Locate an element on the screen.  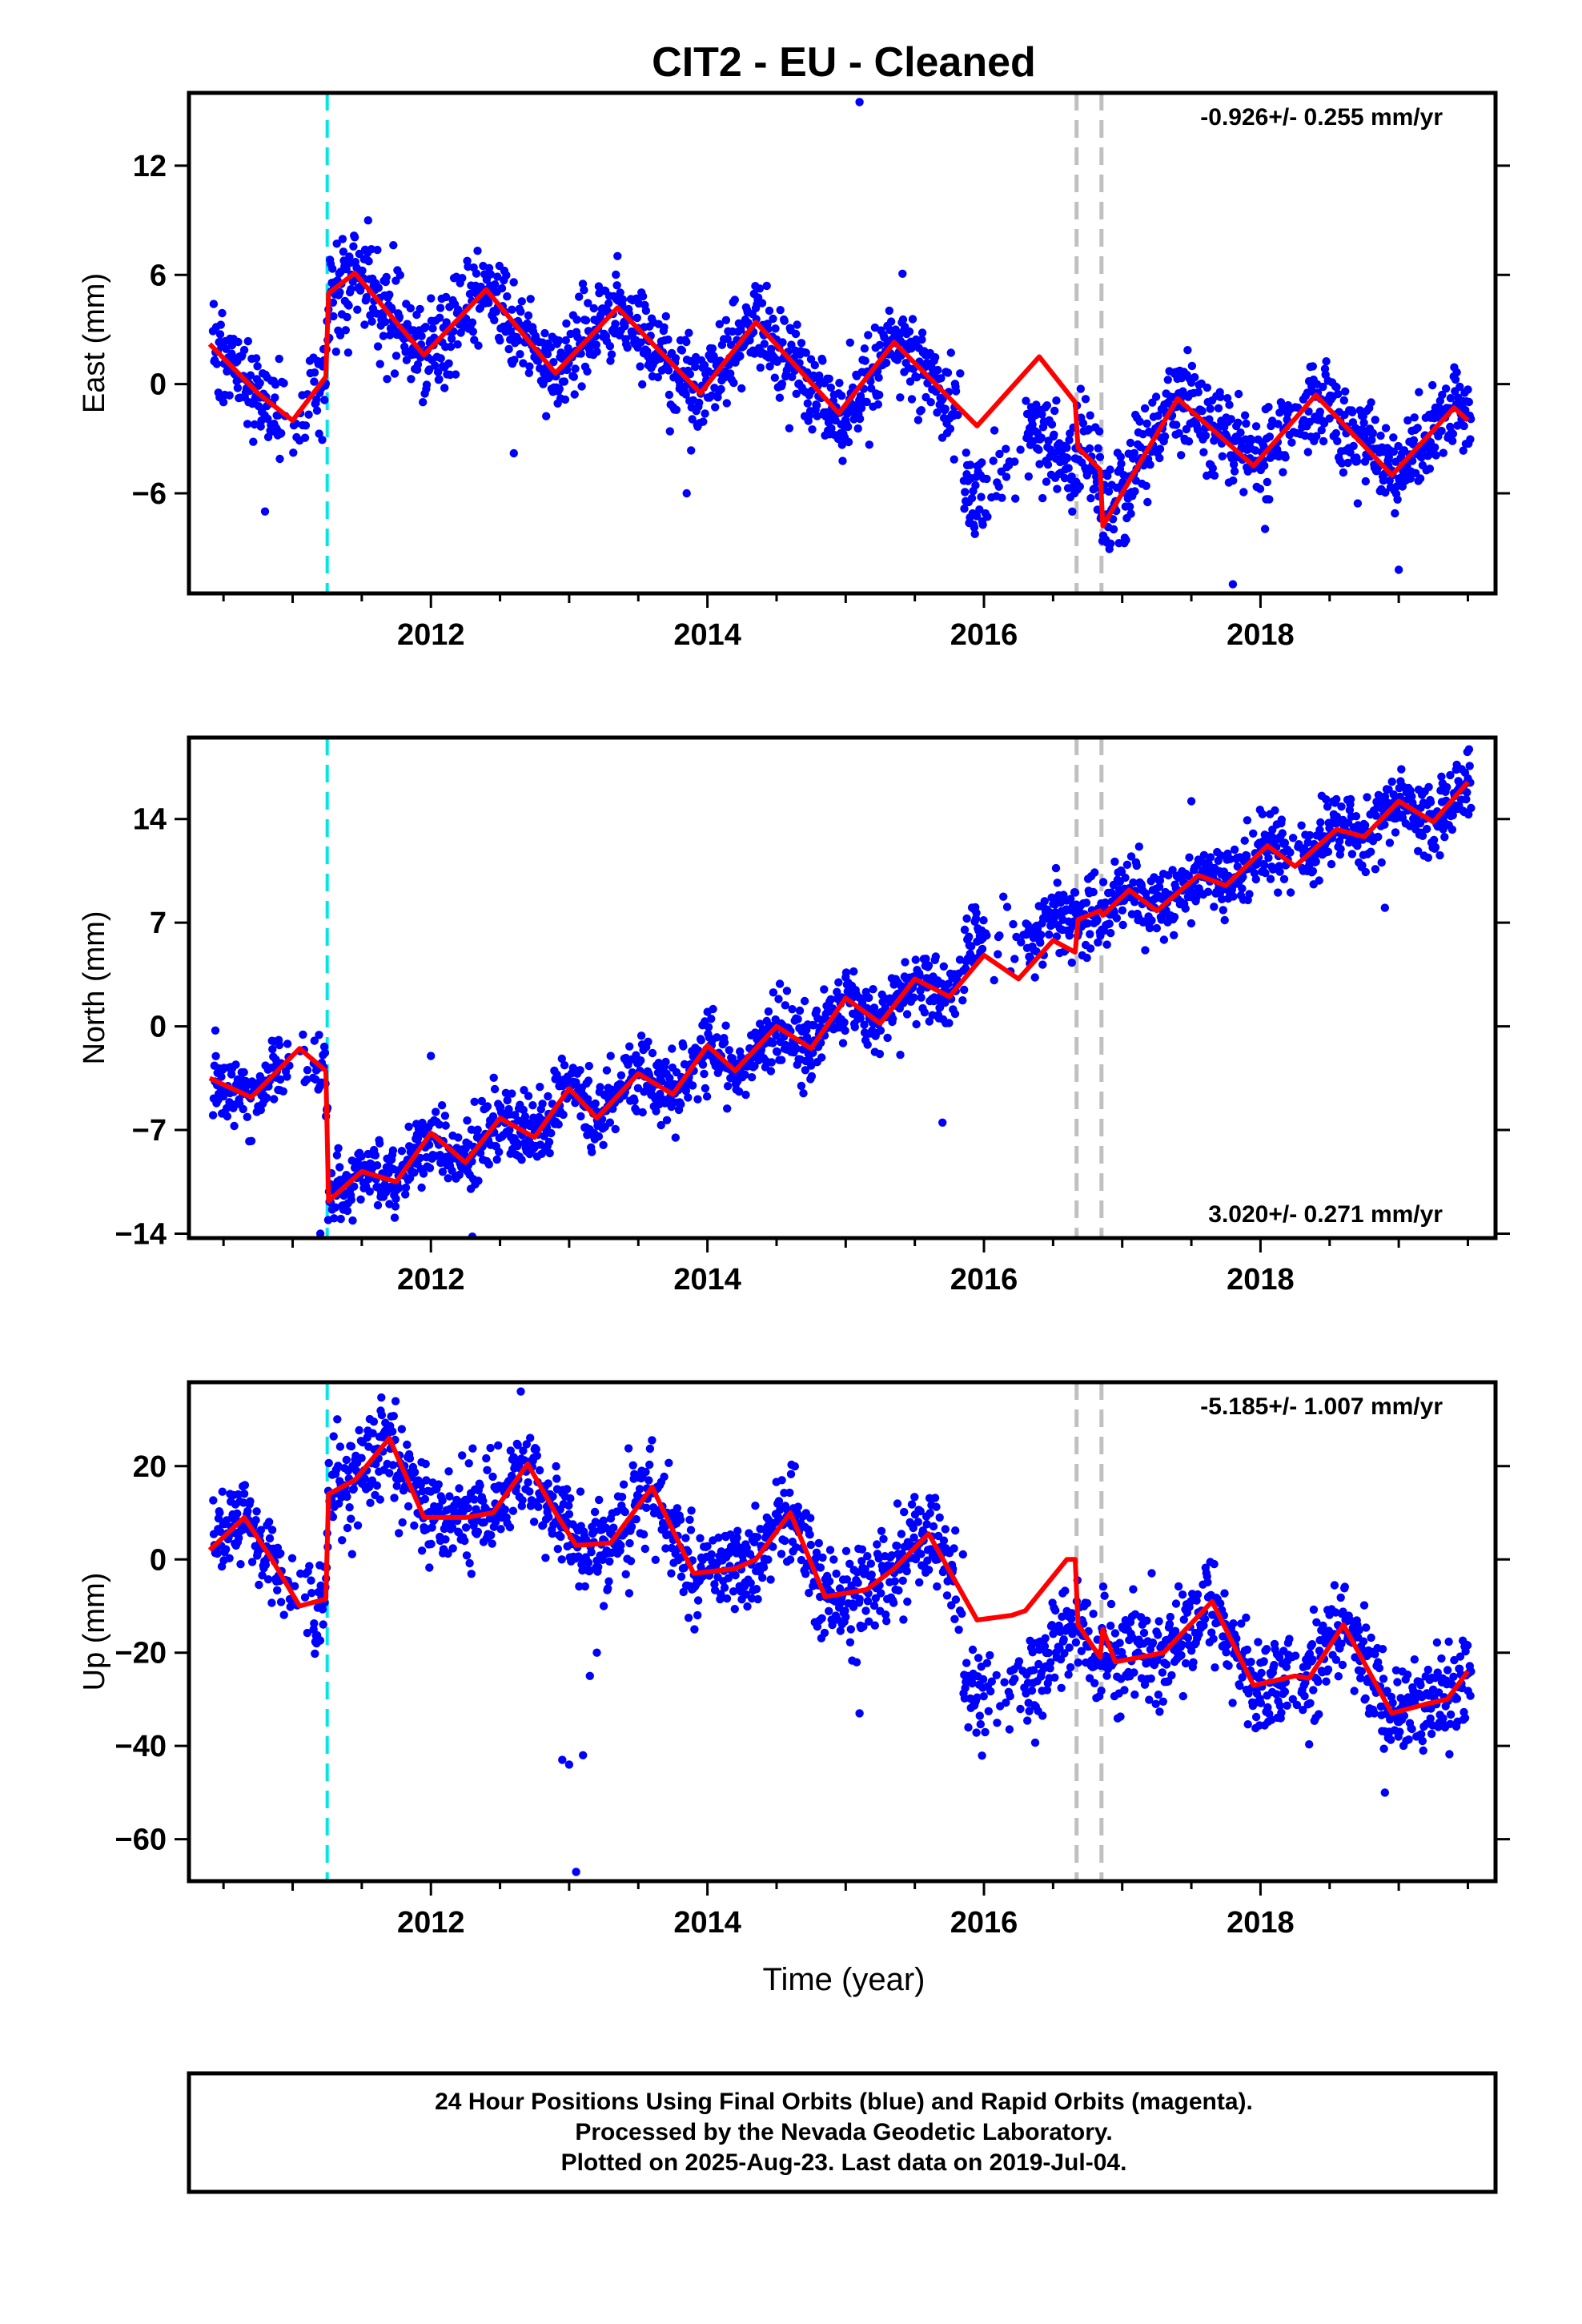
y-tick-label: 14 is located at coordinates (150, 820).